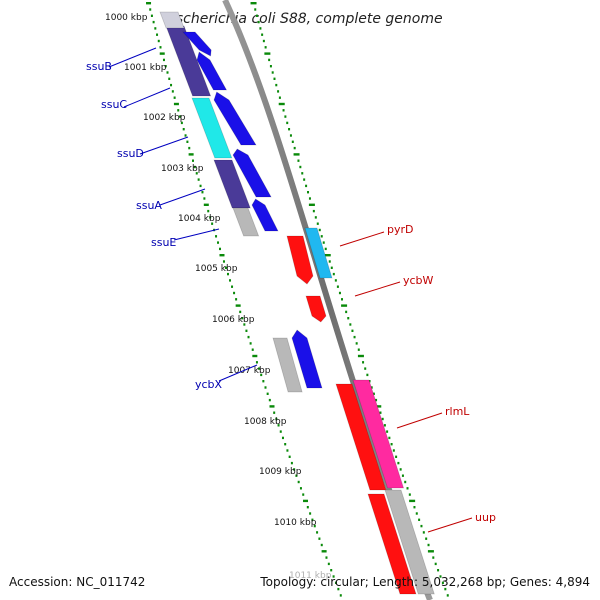 This screenshot has height=600, width=600. Describe the element at coordinates (287, 365) in the screenshot. I see `gene-block-ycbX-grey` at that location.